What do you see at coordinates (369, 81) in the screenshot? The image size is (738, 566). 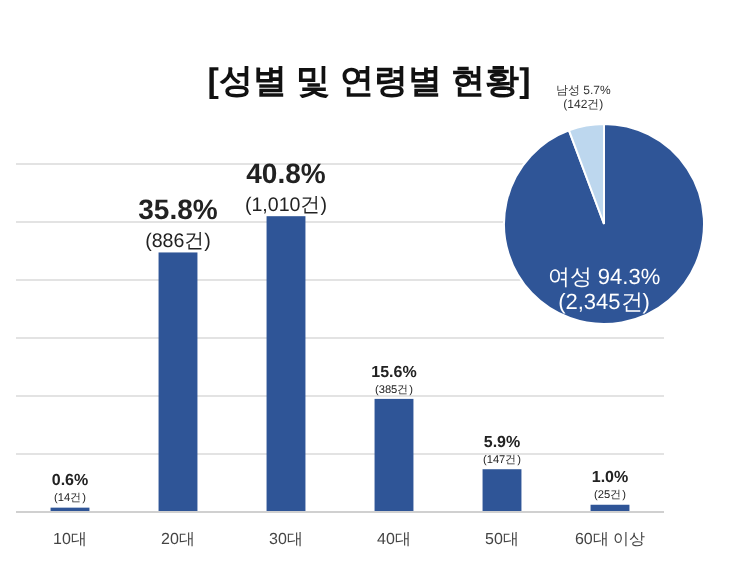 I see `title: [성별 및 연령별 현황]` at bounding box center [369, 81].